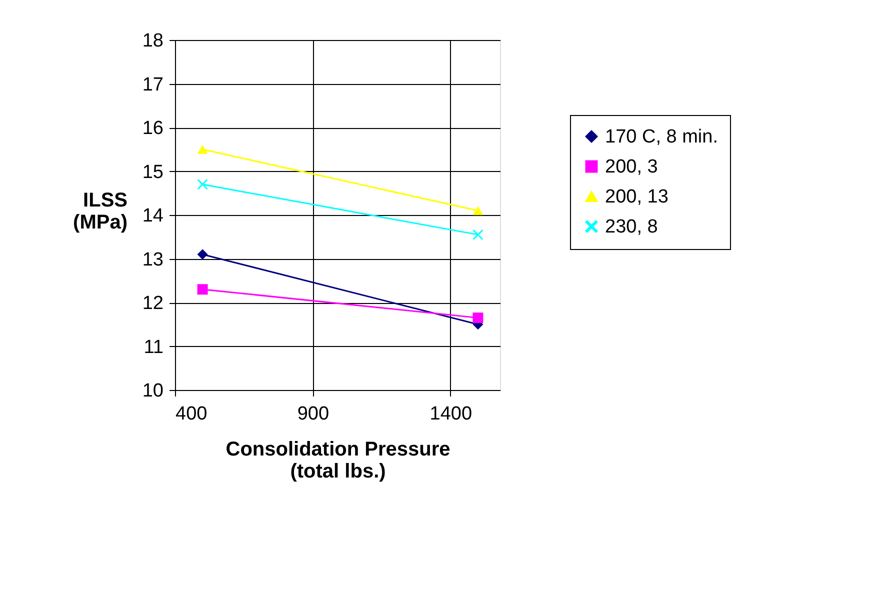 The height and width of the screenshot is (608, 872). Describe the element at coordinates (153, 41) in the screenshot. I see `y-tick-label: 18` at that location.